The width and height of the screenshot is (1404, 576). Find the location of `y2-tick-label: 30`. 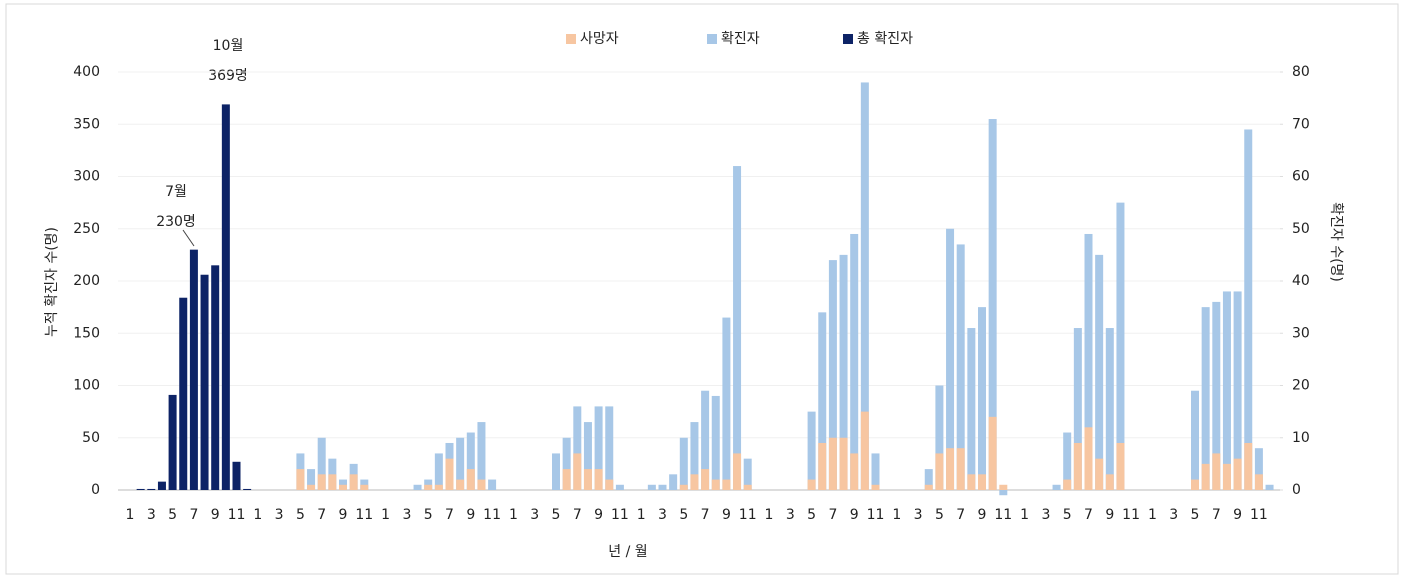

y2-tick-label: 30 is located at coordinates (1301, 333).